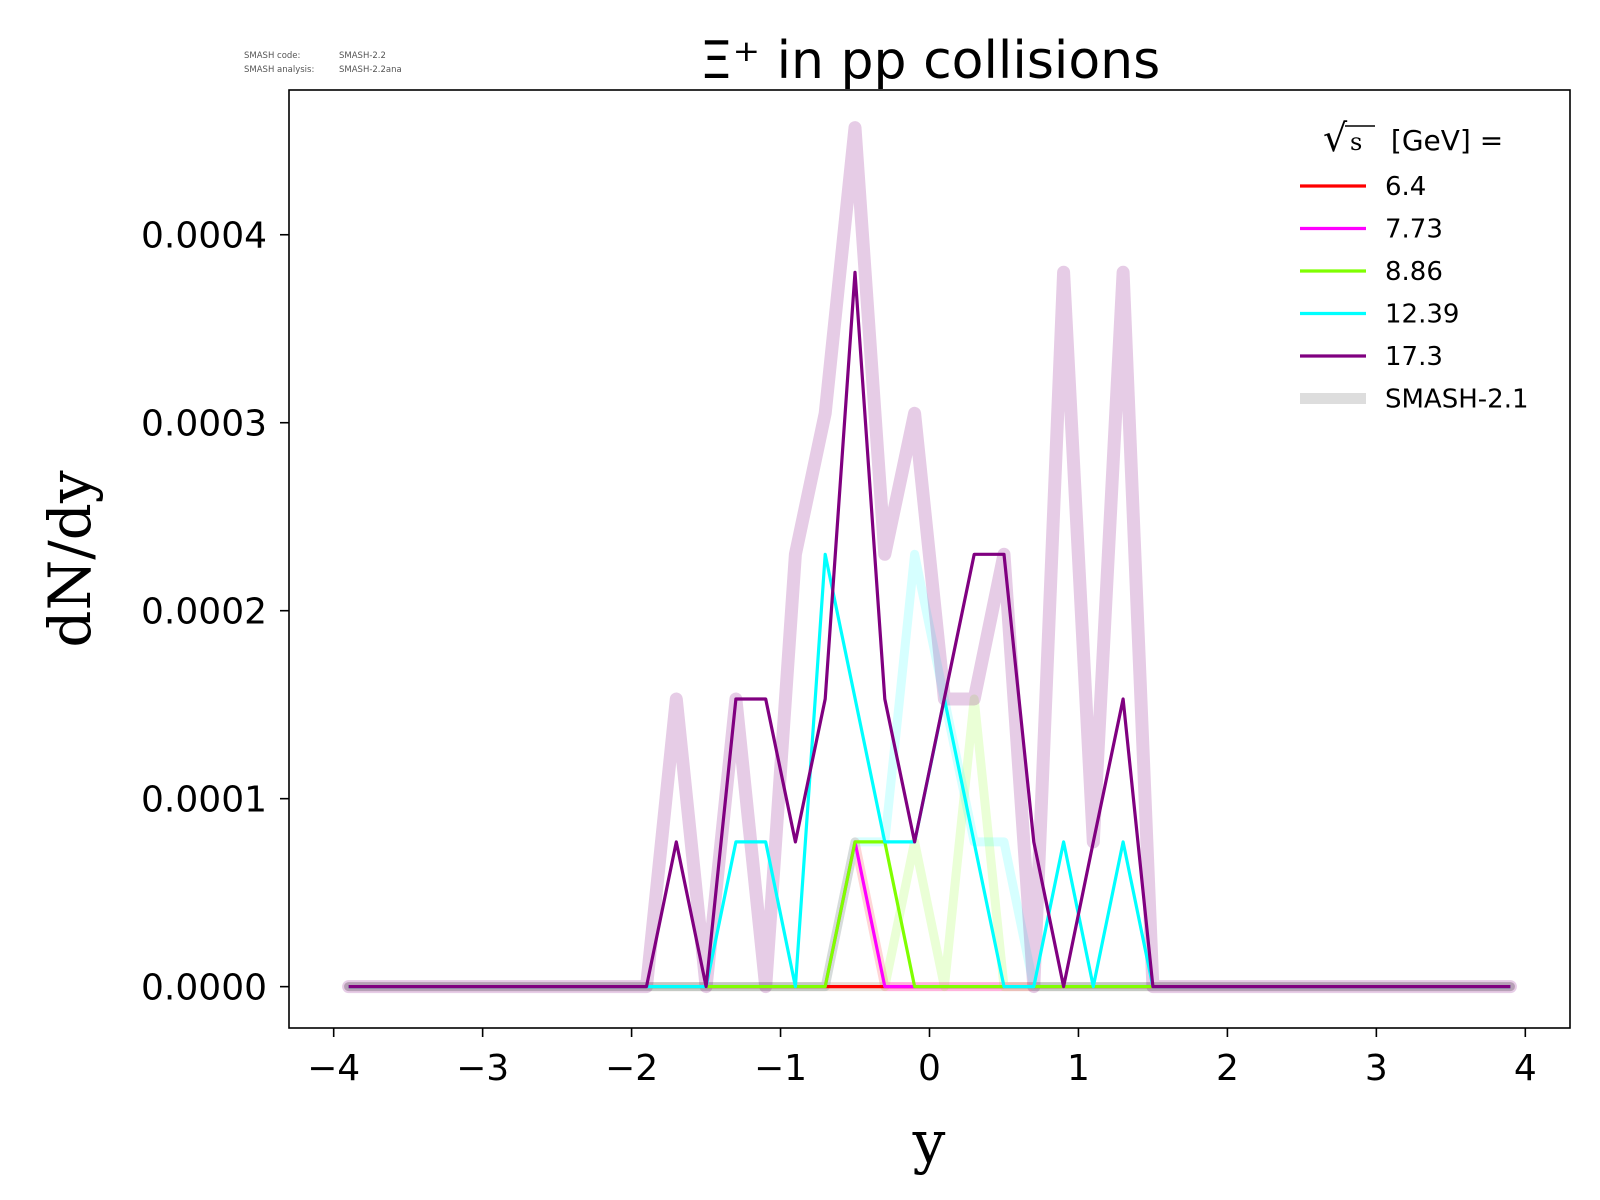  What do you see at coordinates (204, 424) in the screenshot?
I see `y-tick-label: 0.0003` at bounding box center [204, 424].